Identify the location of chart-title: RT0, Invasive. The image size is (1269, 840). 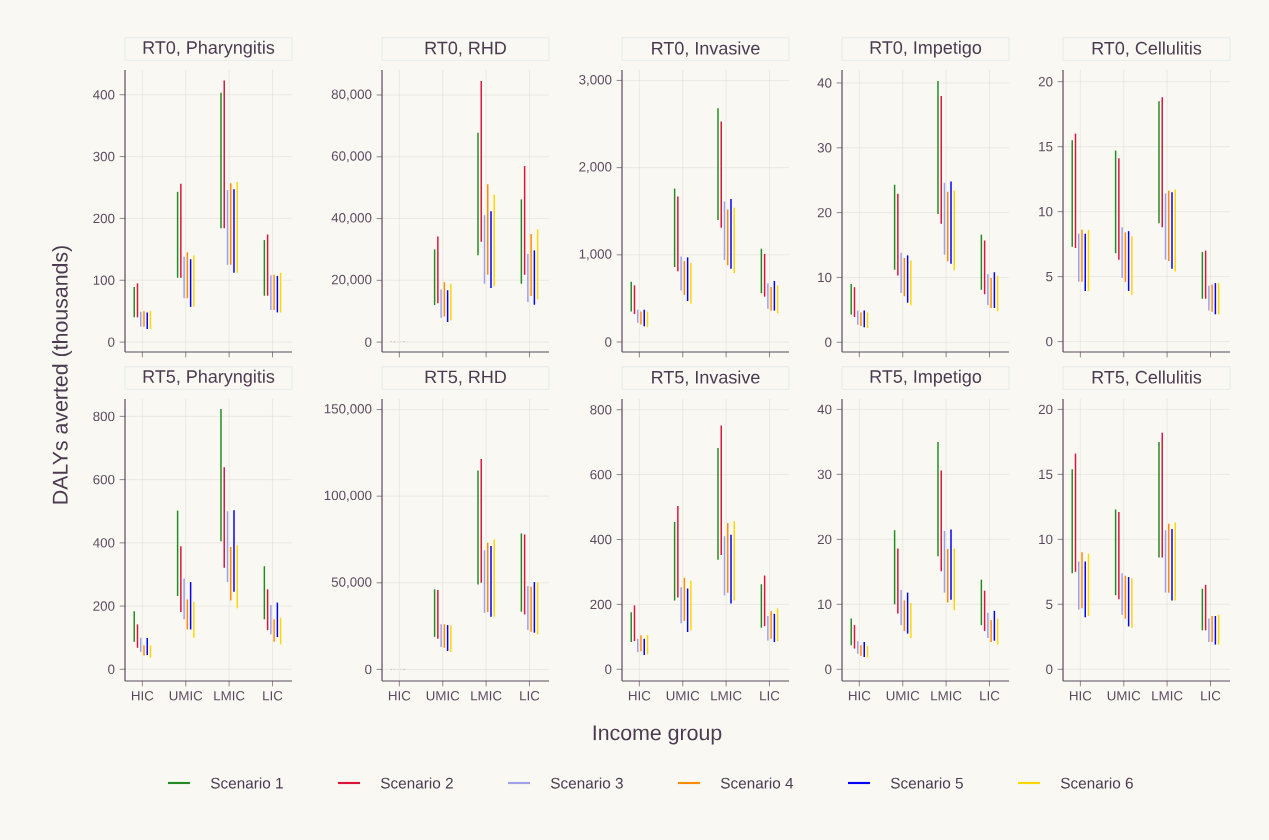
(706, 49).